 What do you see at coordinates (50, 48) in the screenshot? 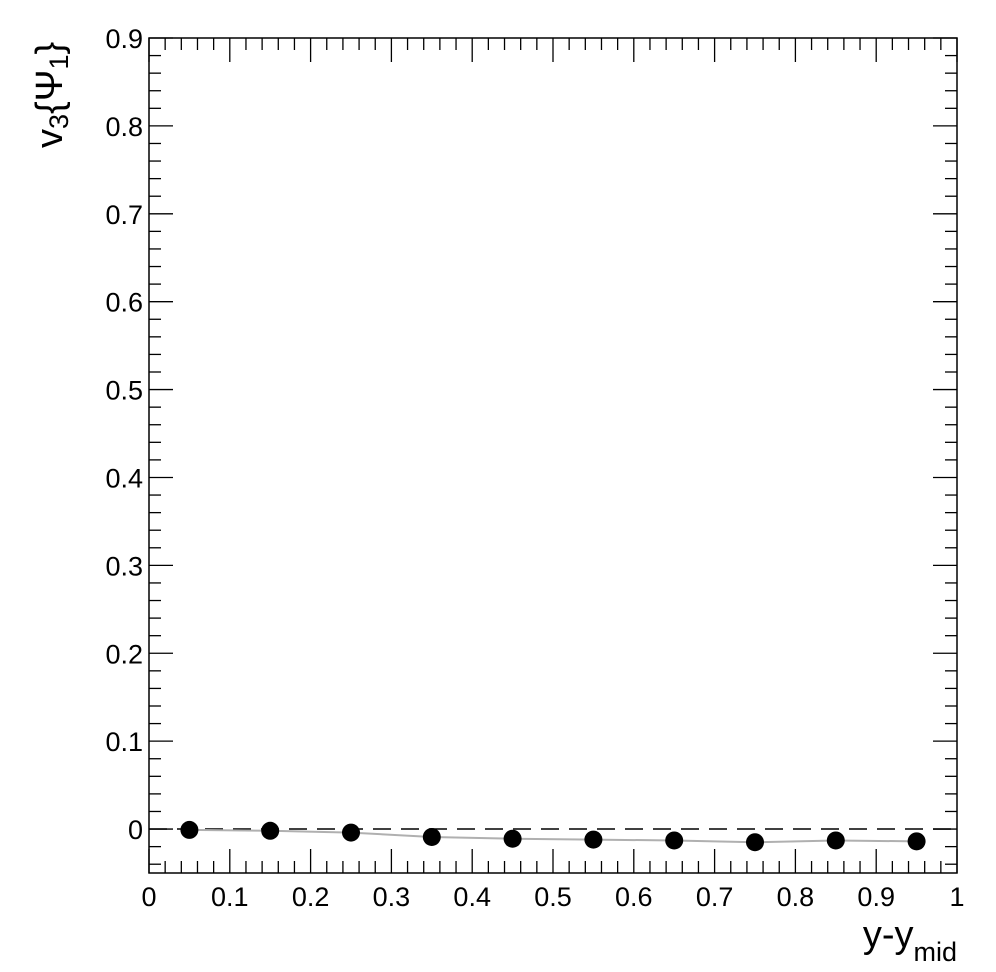
I see `y-axis-title-brace-close: }` at bounding box center [50, 48].